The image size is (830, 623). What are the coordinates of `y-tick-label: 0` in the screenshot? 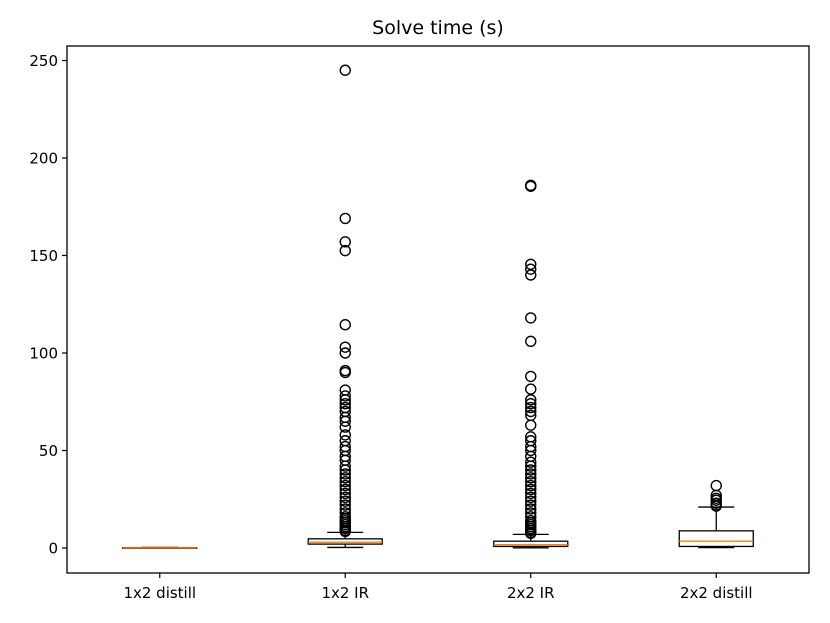 It's located at (53, 549).